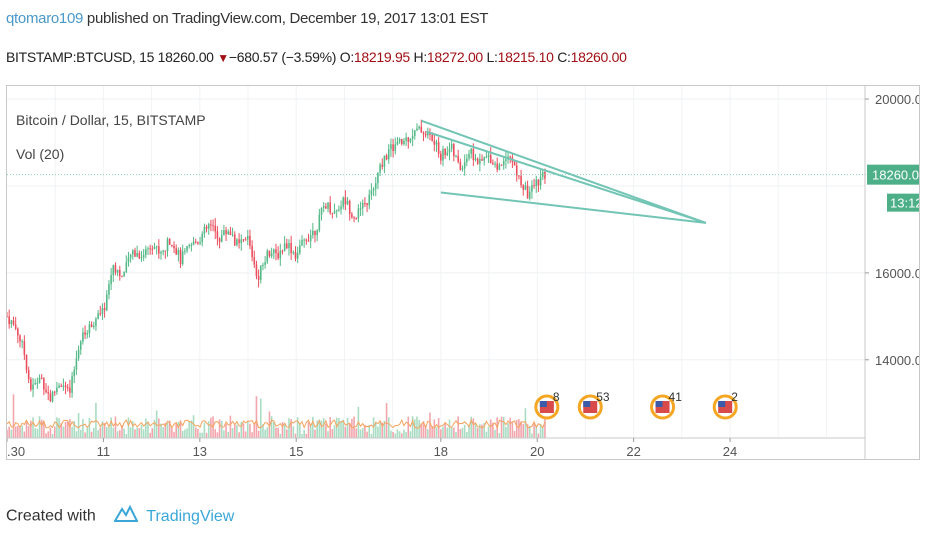  Describe the element at coordinates (126, 516) in the screenshot. I see `tradingview-logo-icon` at that location.